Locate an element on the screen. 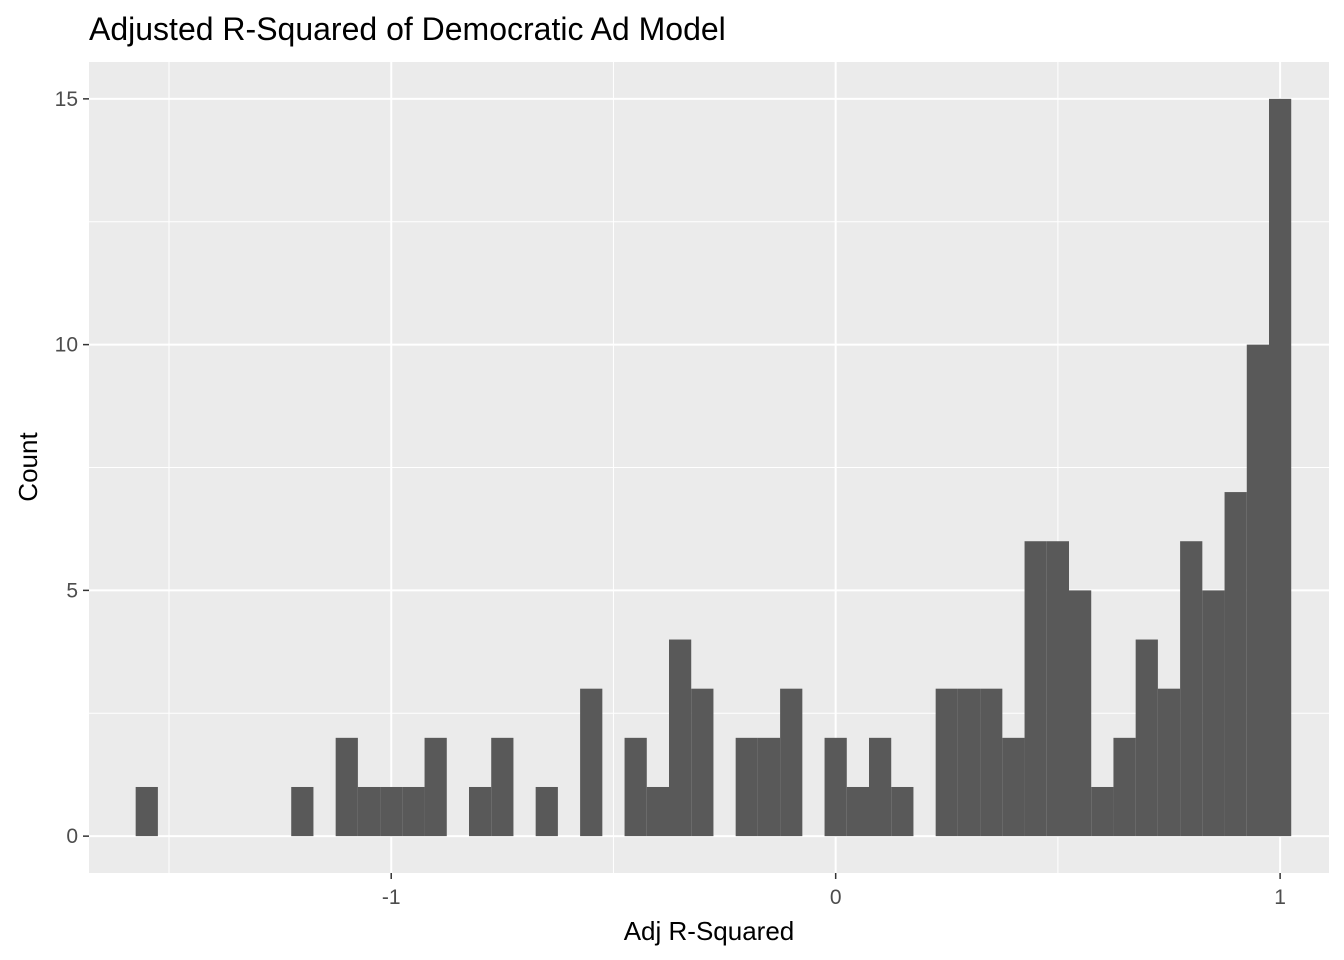 The height and width of the screenshot is (960, 1344). y-tick-label: 10 is located at coordinates (66, 345).